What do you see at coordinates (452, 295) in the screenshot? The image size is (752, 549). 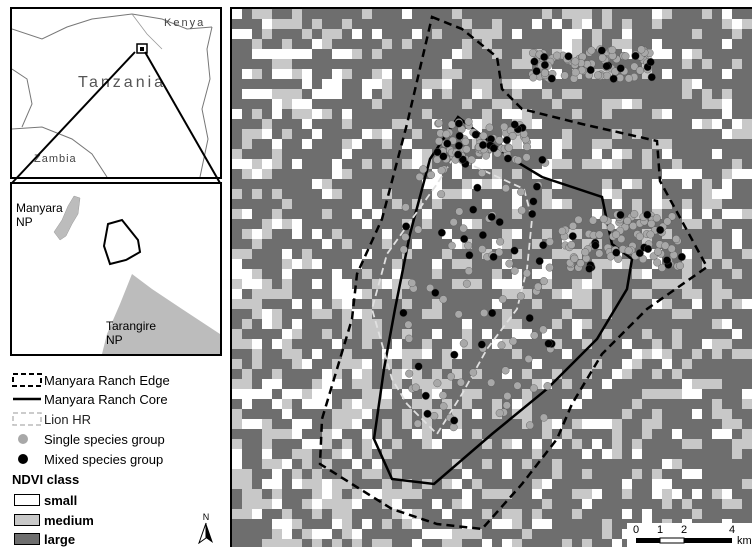 I see `lion-hr-boundary` at bounding box center [452, 295].